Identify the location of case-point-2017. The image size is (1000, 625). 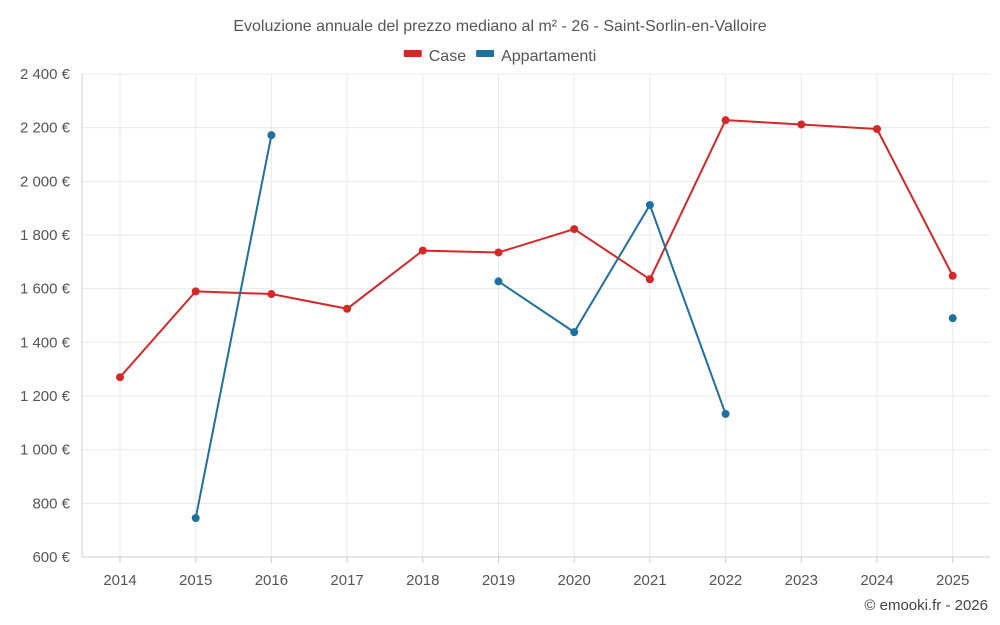
(347, 308).